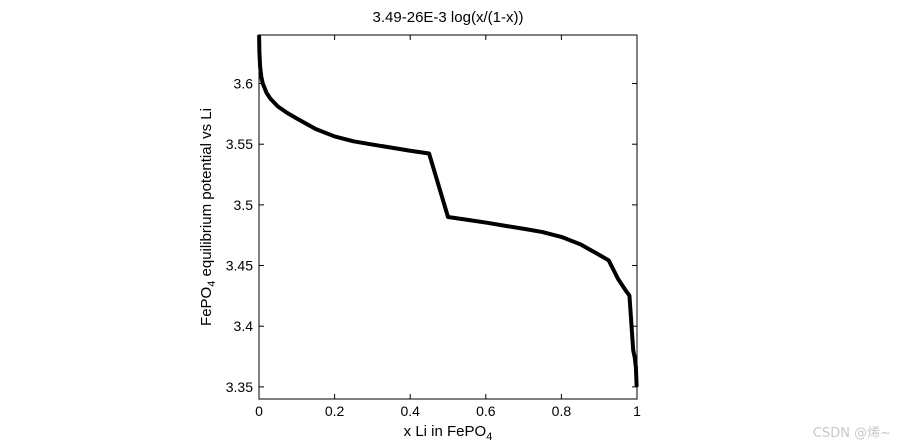 The image size is (899, 447). I want to click on y-tick-label: 3.45, so click(239, 266).